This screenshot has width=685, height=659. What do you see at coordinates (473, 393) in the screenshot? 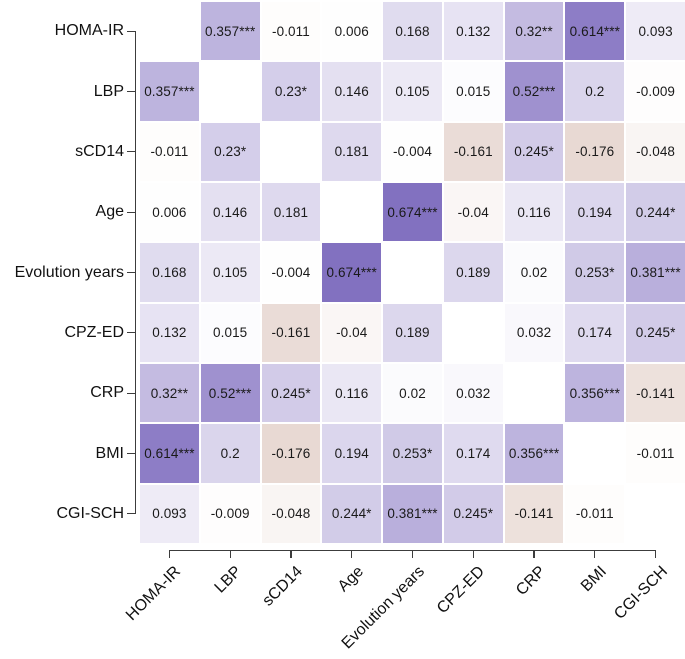
I see `heatmap-cell: 0.032` at bounding box center [473, 393].